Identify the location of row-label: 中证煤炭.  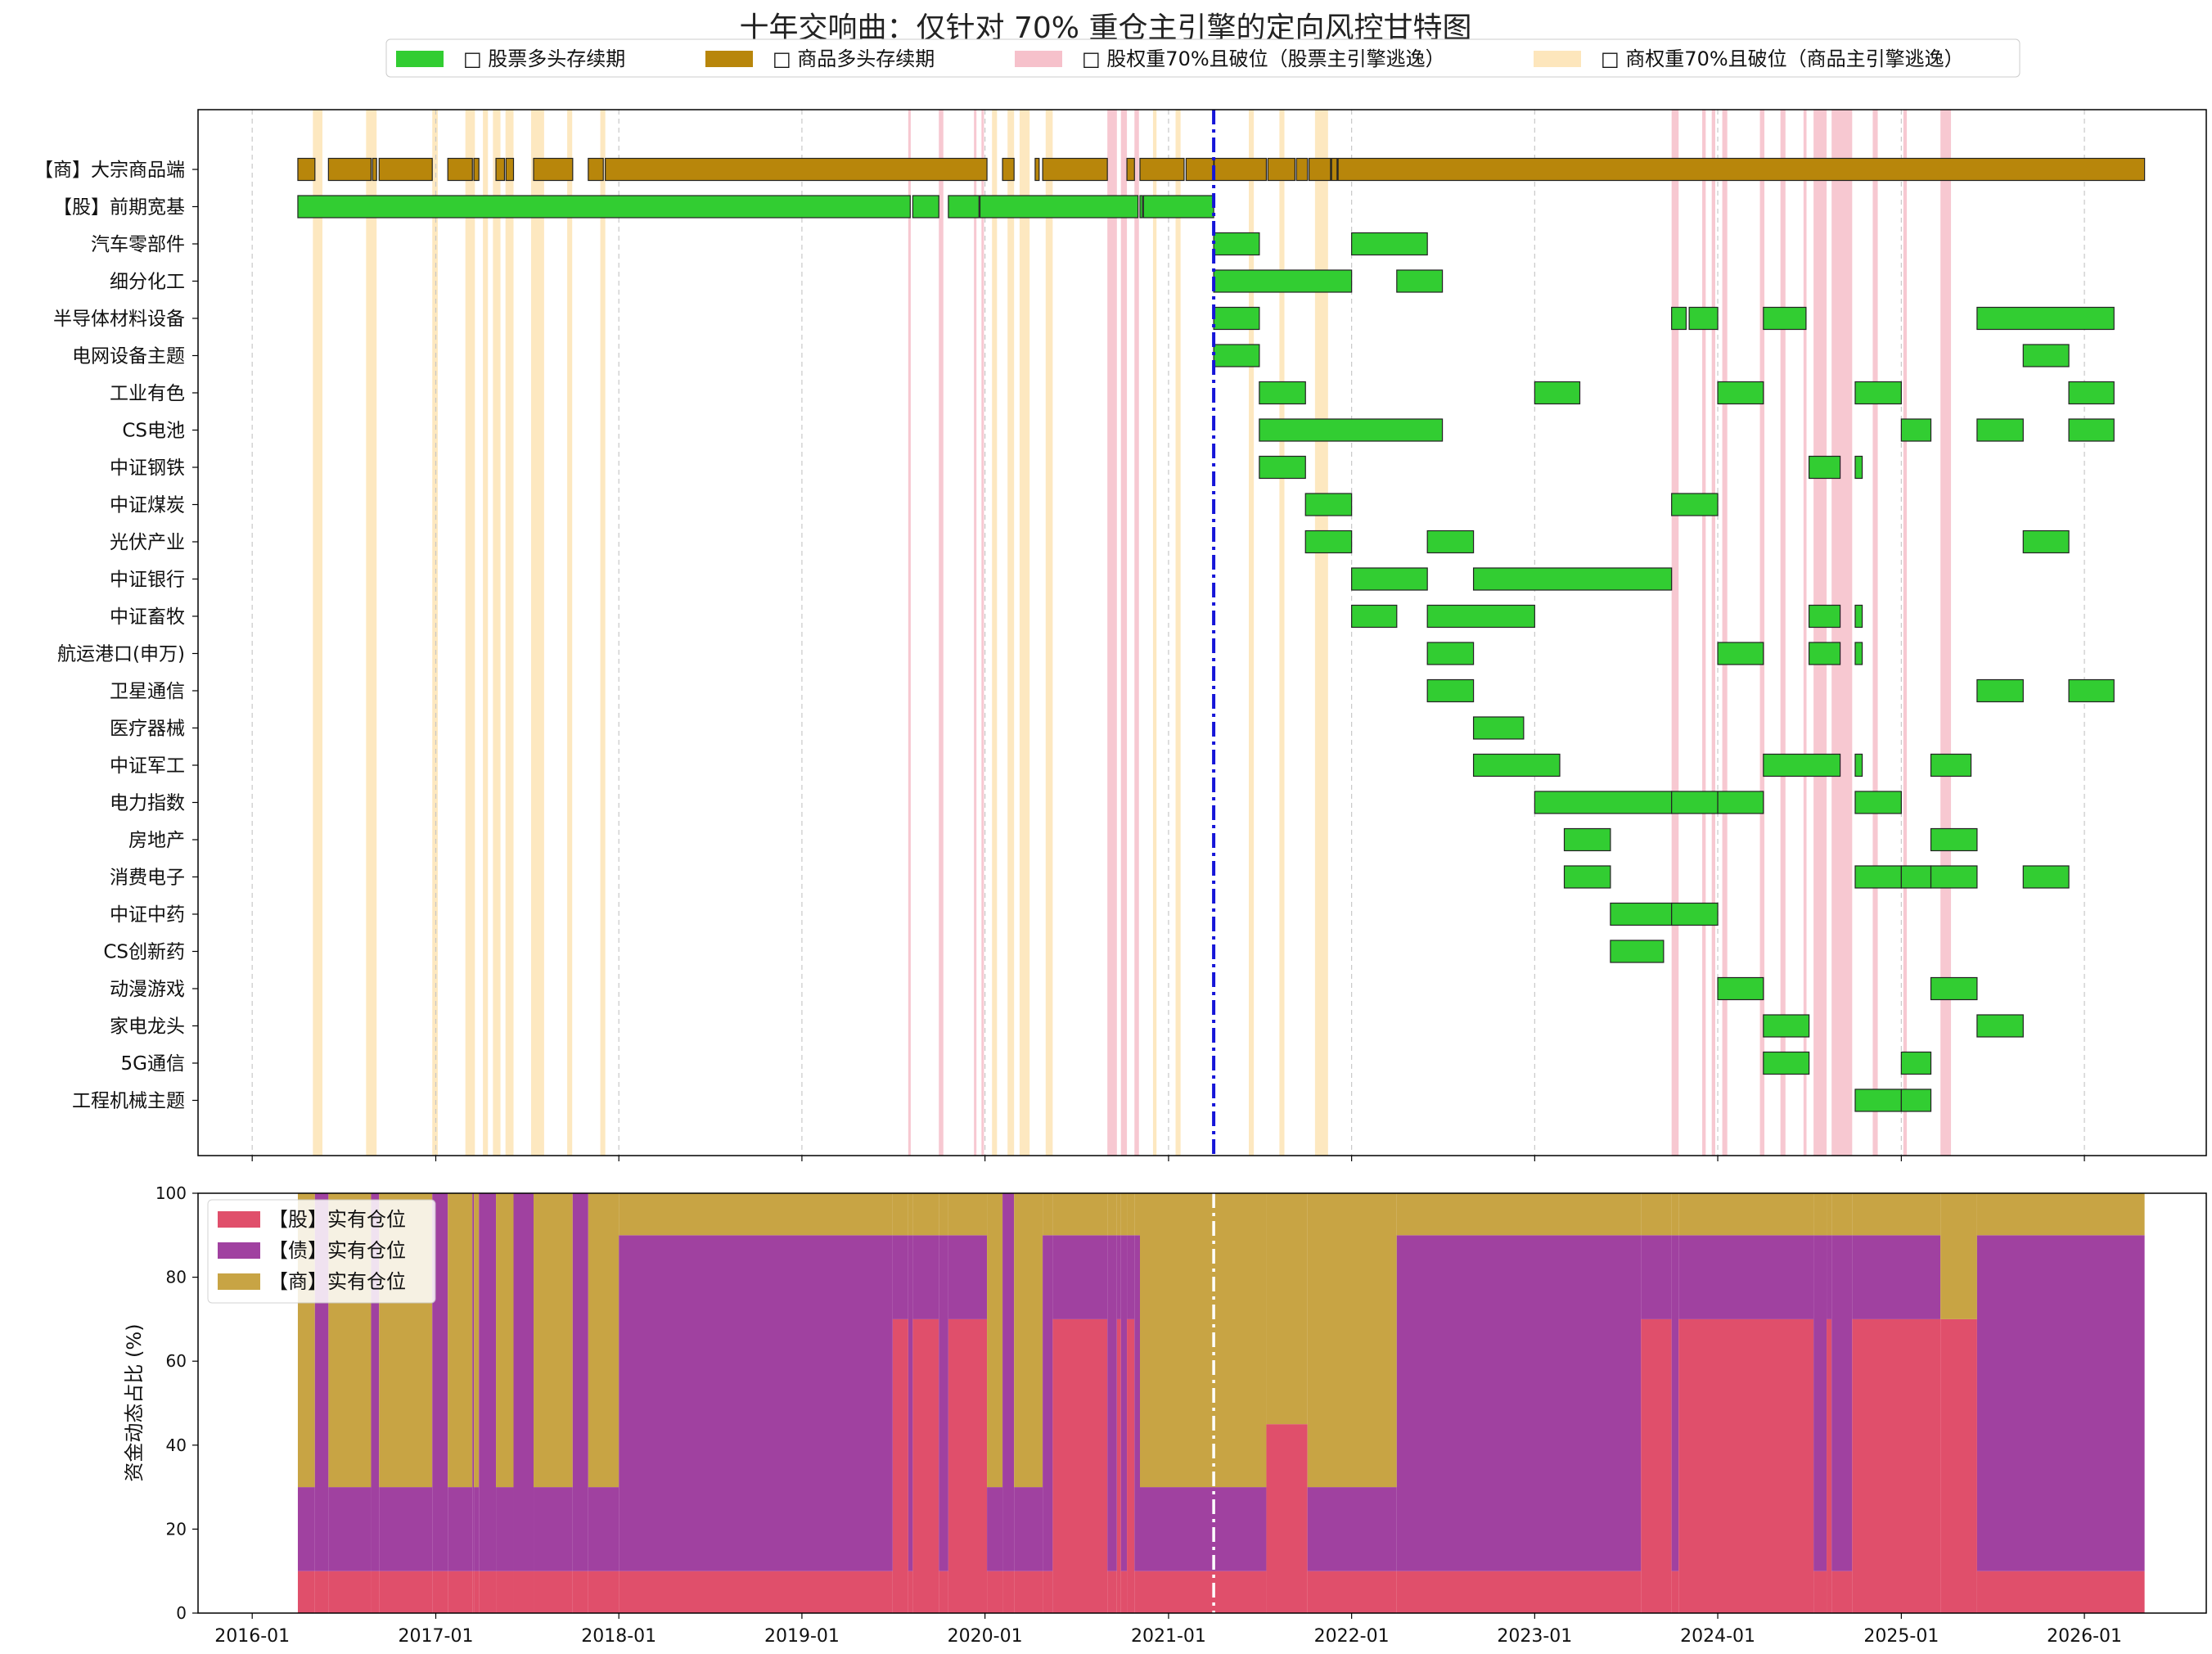
(147, 505).